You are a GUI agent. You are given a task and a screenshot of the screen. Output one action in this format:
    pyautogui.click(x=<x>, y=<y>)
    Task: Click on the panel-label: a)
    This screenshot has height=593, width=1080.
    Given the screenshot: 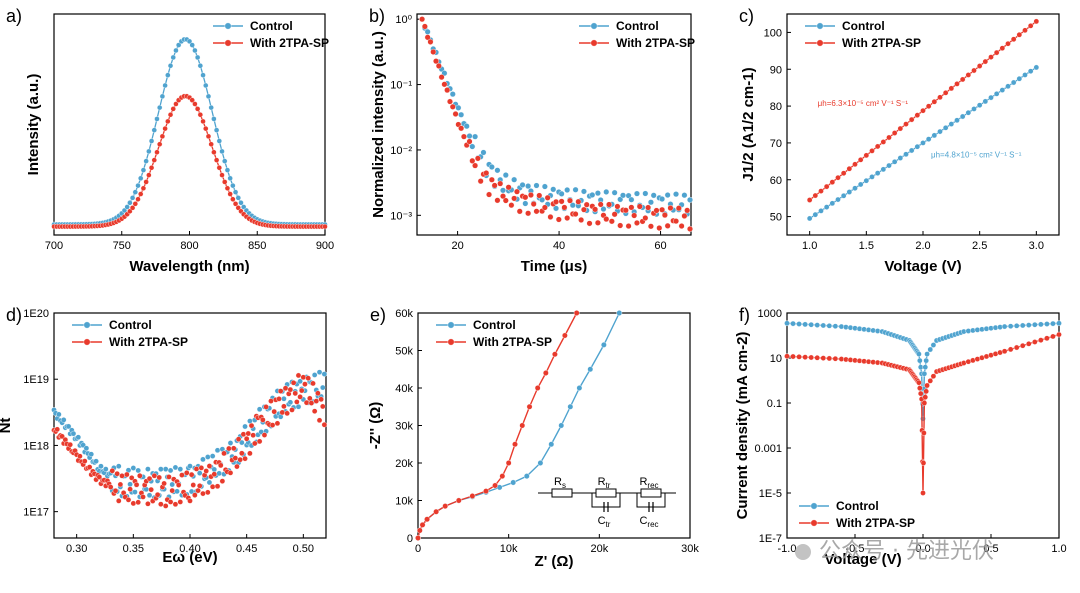 What is the action you would take?
    pyautogui.click(x=14, y=16)
    